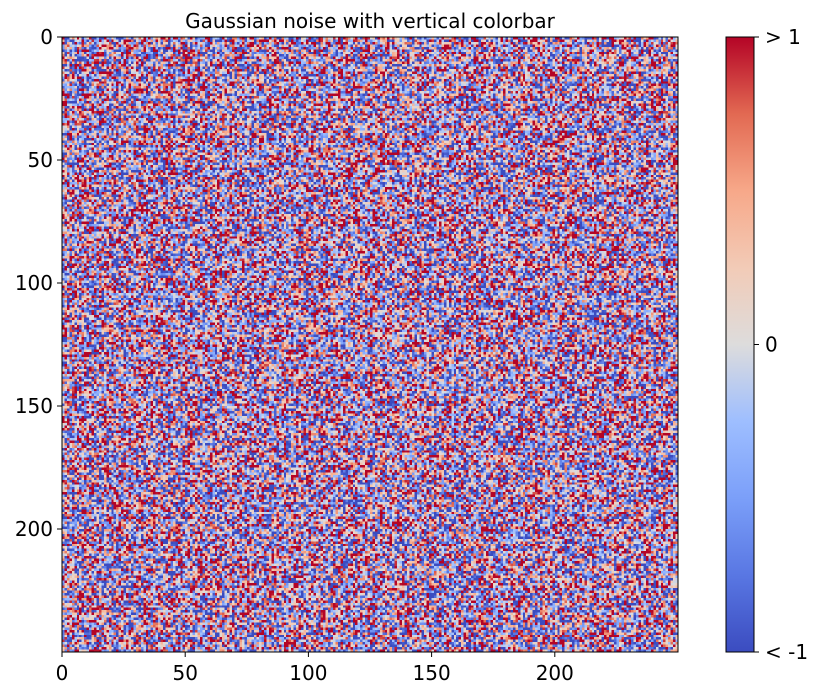 The image size is (823, 695). What do you see at coordinates (34, 283) in the screenshot?
I see `y-tick-label: 100` at bounding box center [34, 283].